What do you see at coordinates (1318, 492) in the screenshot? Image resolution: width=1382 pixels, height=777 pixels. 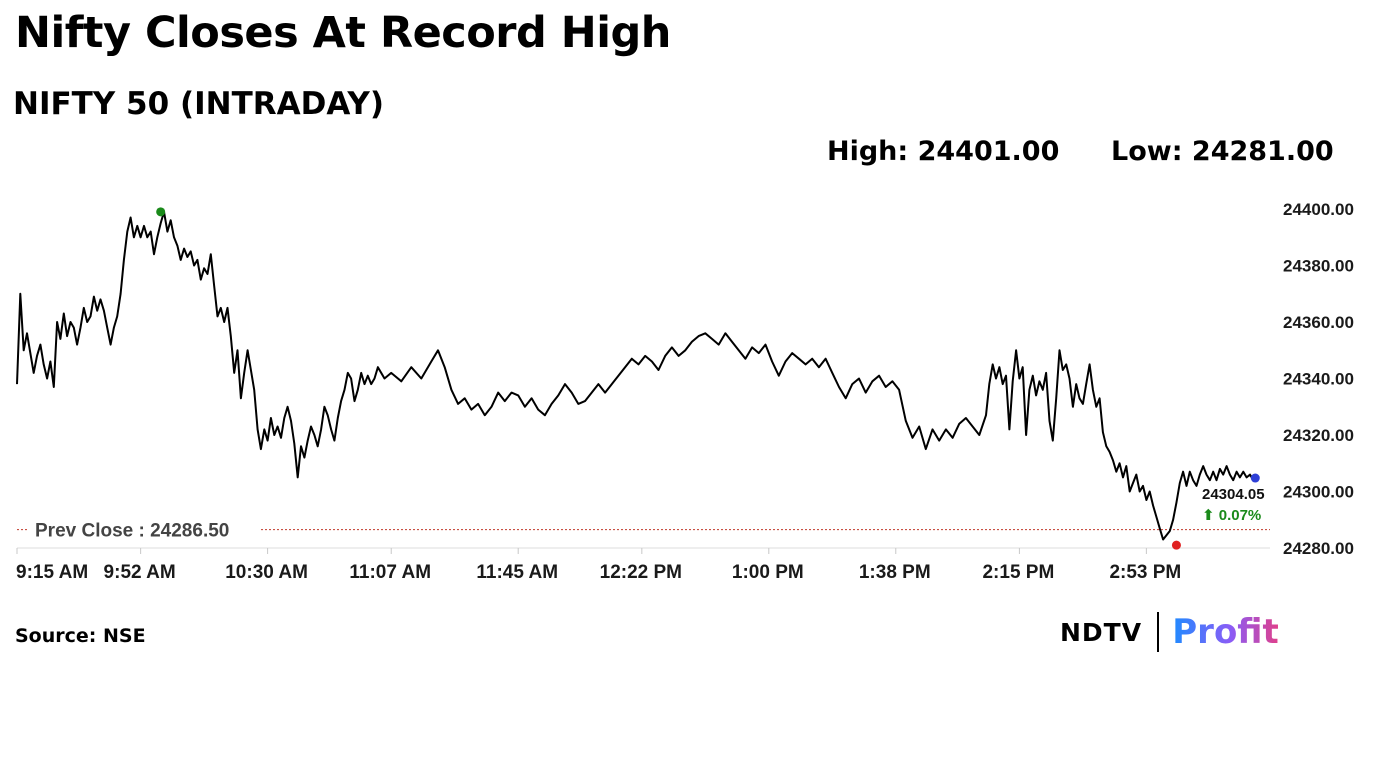 I see `y-tick-label: 24300.00` at bounding box center [1318, 492].